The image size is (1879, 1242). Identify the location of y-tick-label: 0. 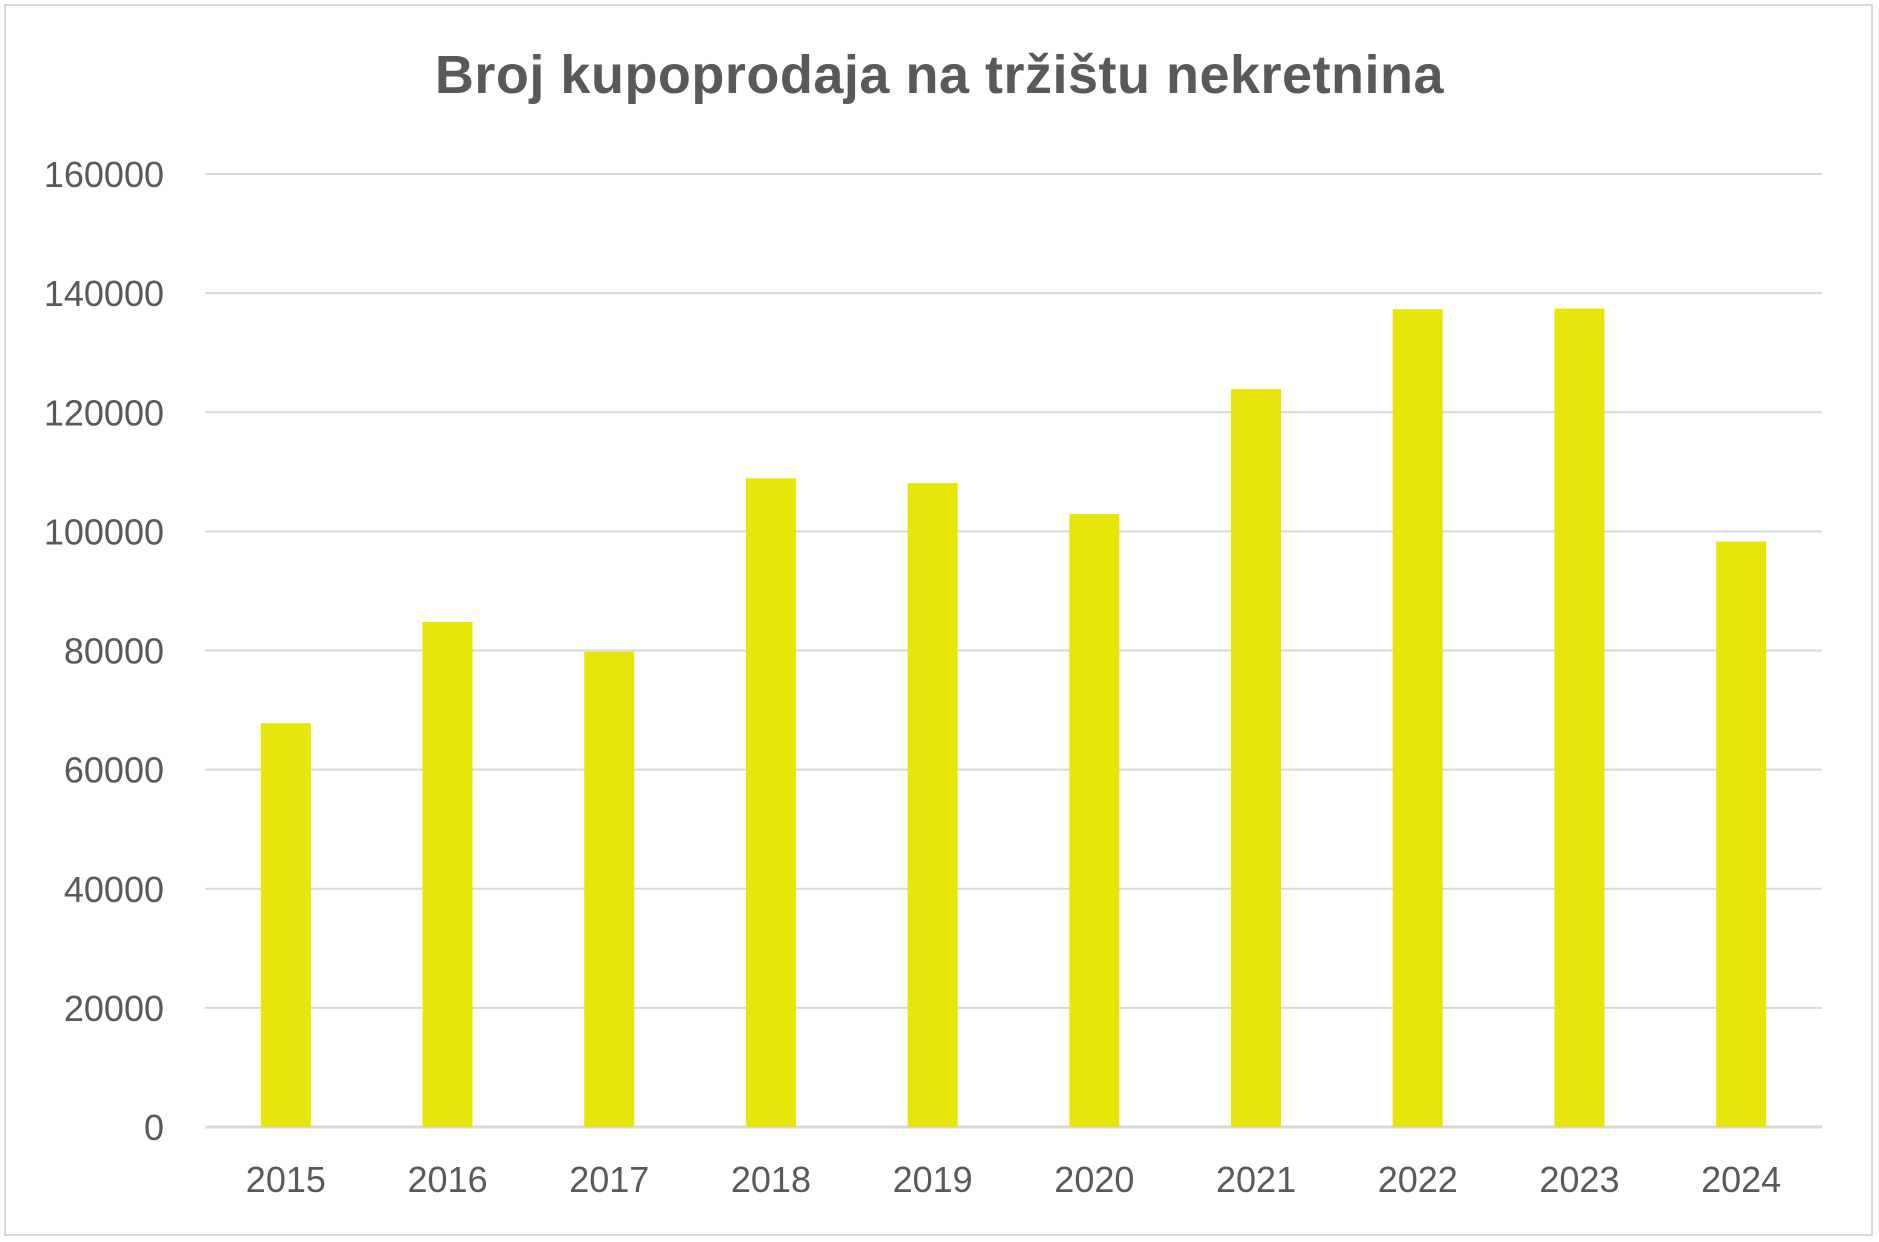
(154, 1127).